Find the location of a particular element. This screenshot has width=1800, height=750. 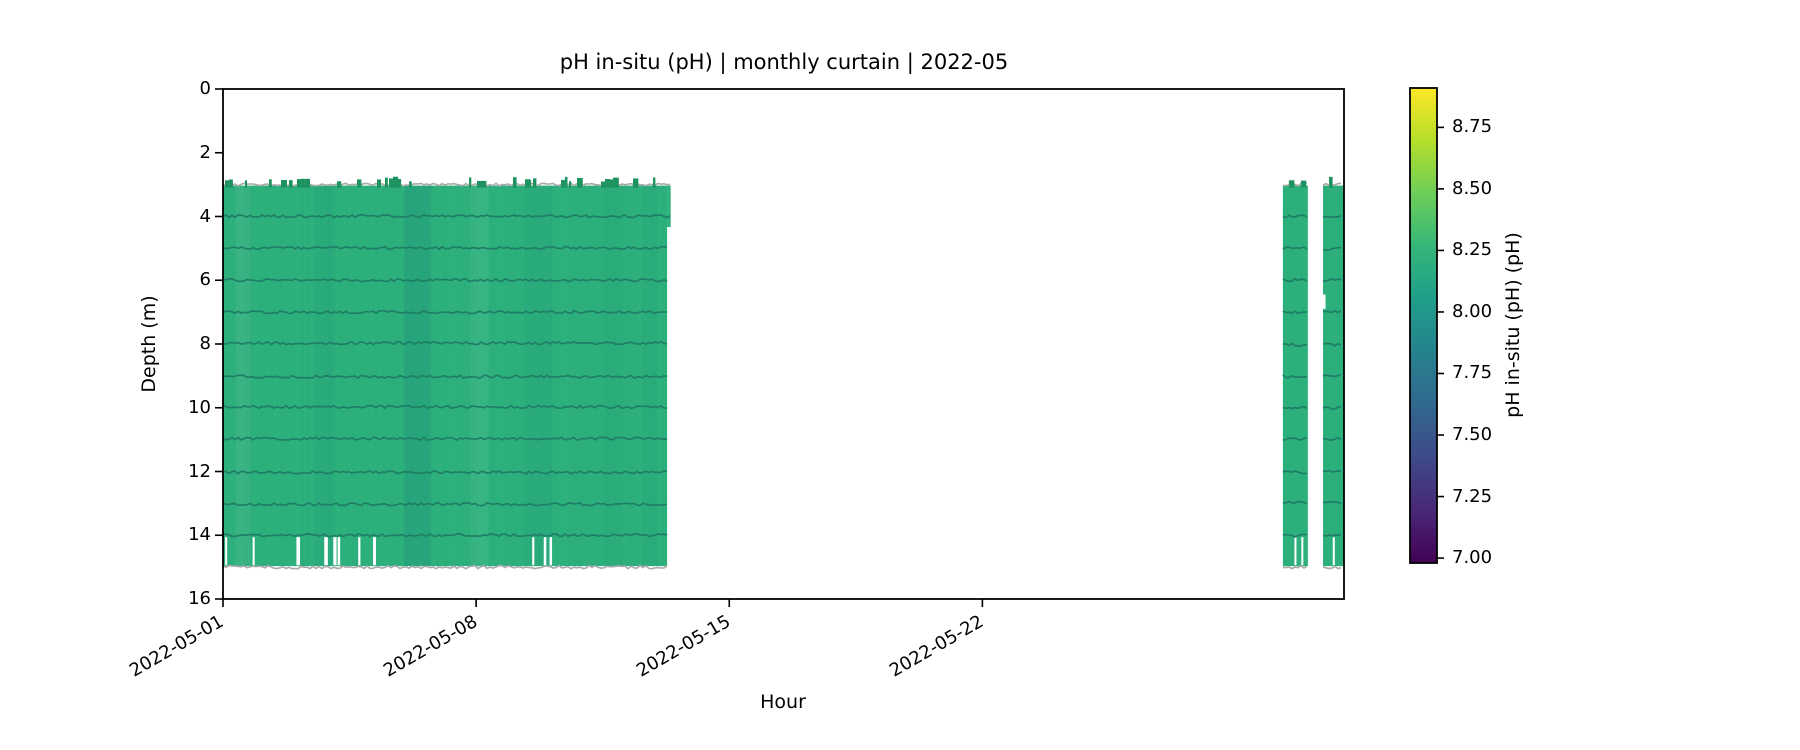

y-tick-label: 8 is located at coordinates (205, 343).